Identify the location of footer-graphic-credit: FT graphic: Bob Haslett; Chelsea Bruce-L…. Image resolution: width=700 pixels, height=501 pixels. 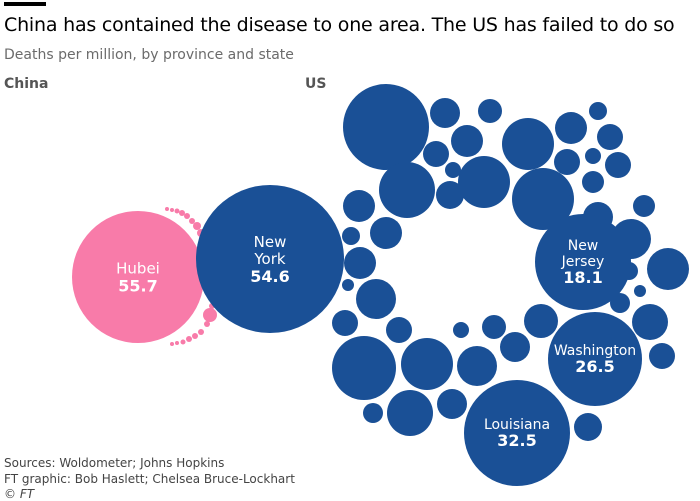
(149, 479).